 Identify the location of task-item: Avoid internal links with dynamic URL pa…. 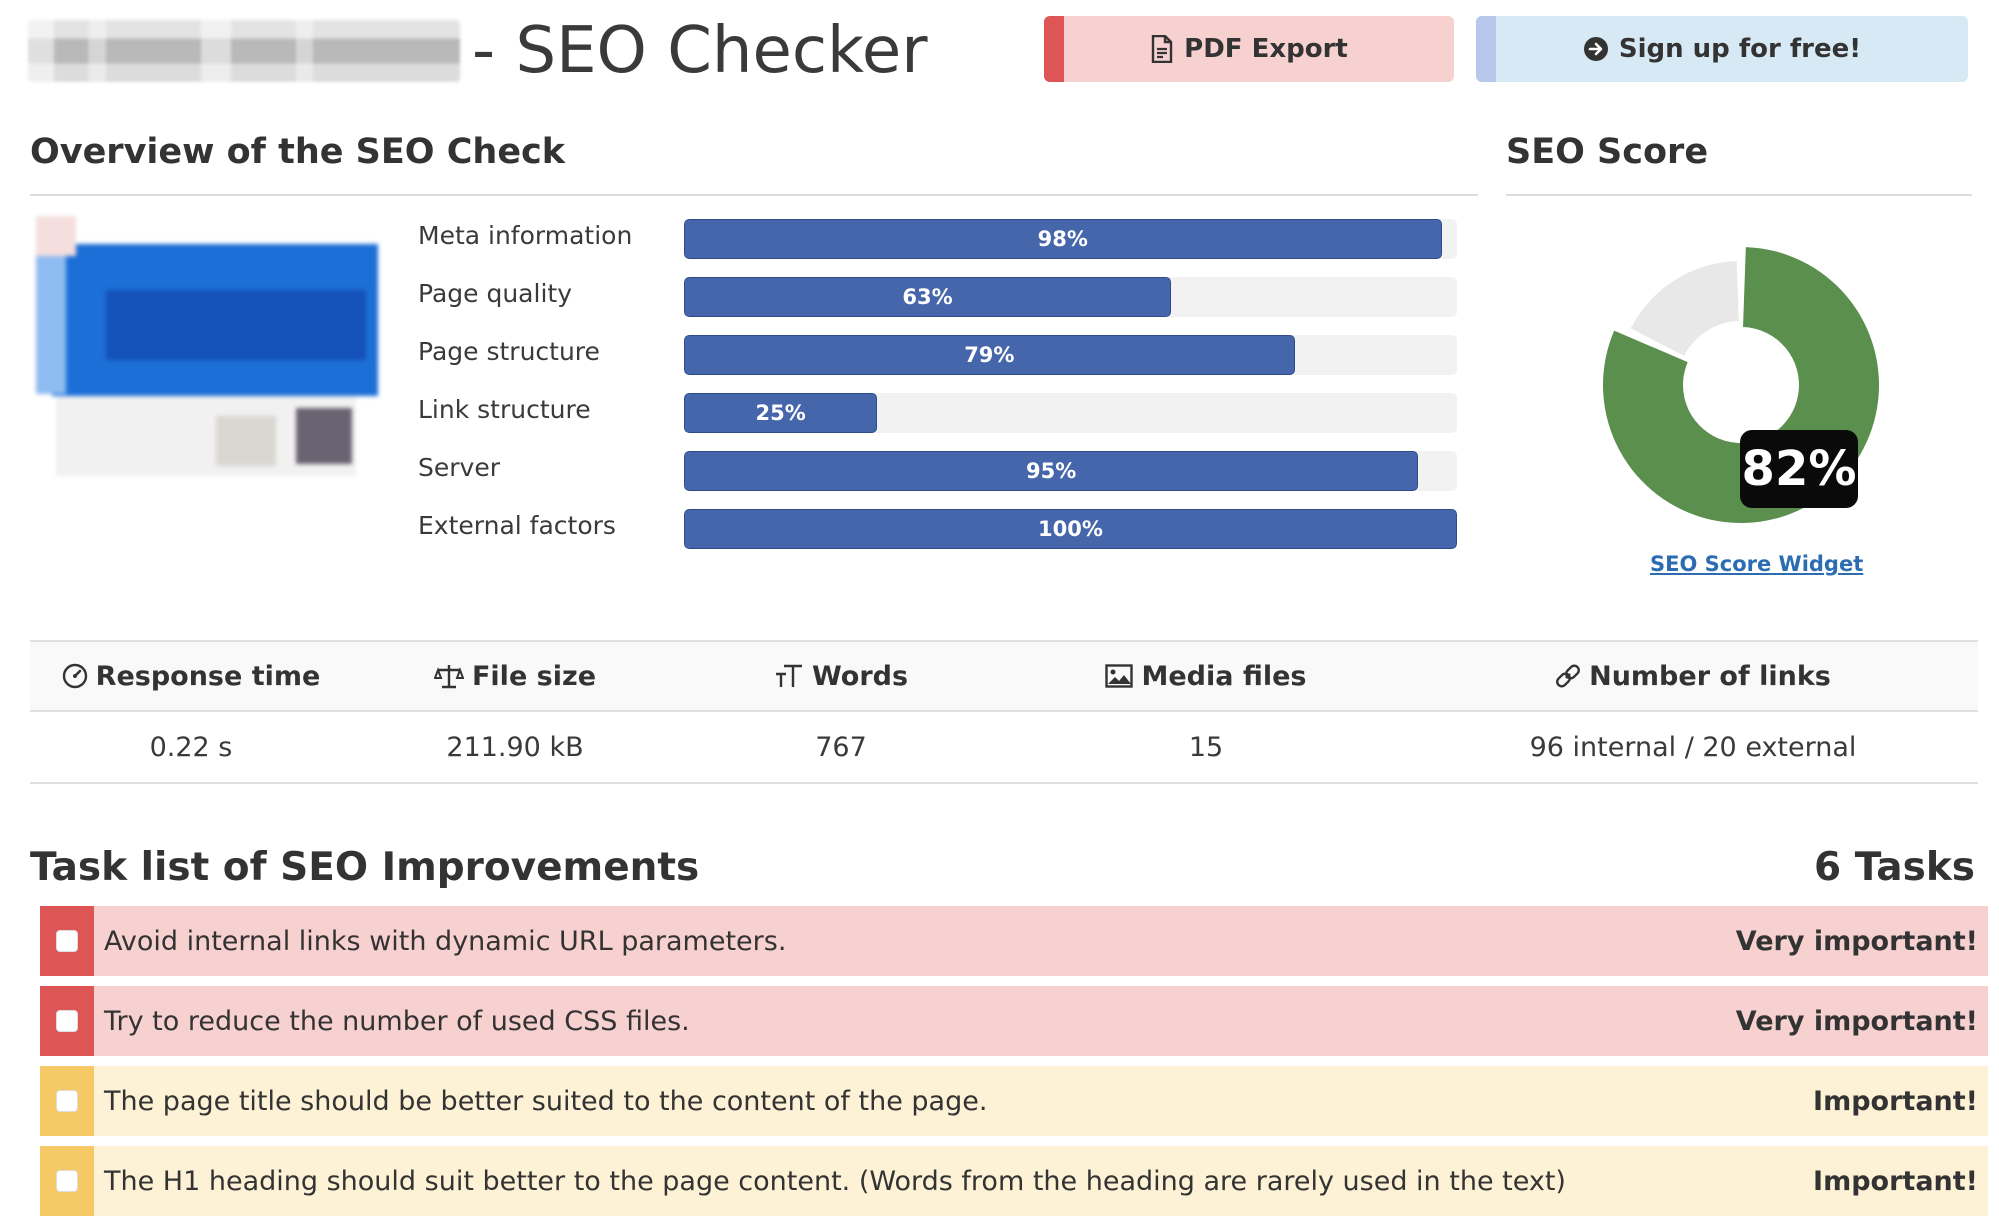
(1014, 941).